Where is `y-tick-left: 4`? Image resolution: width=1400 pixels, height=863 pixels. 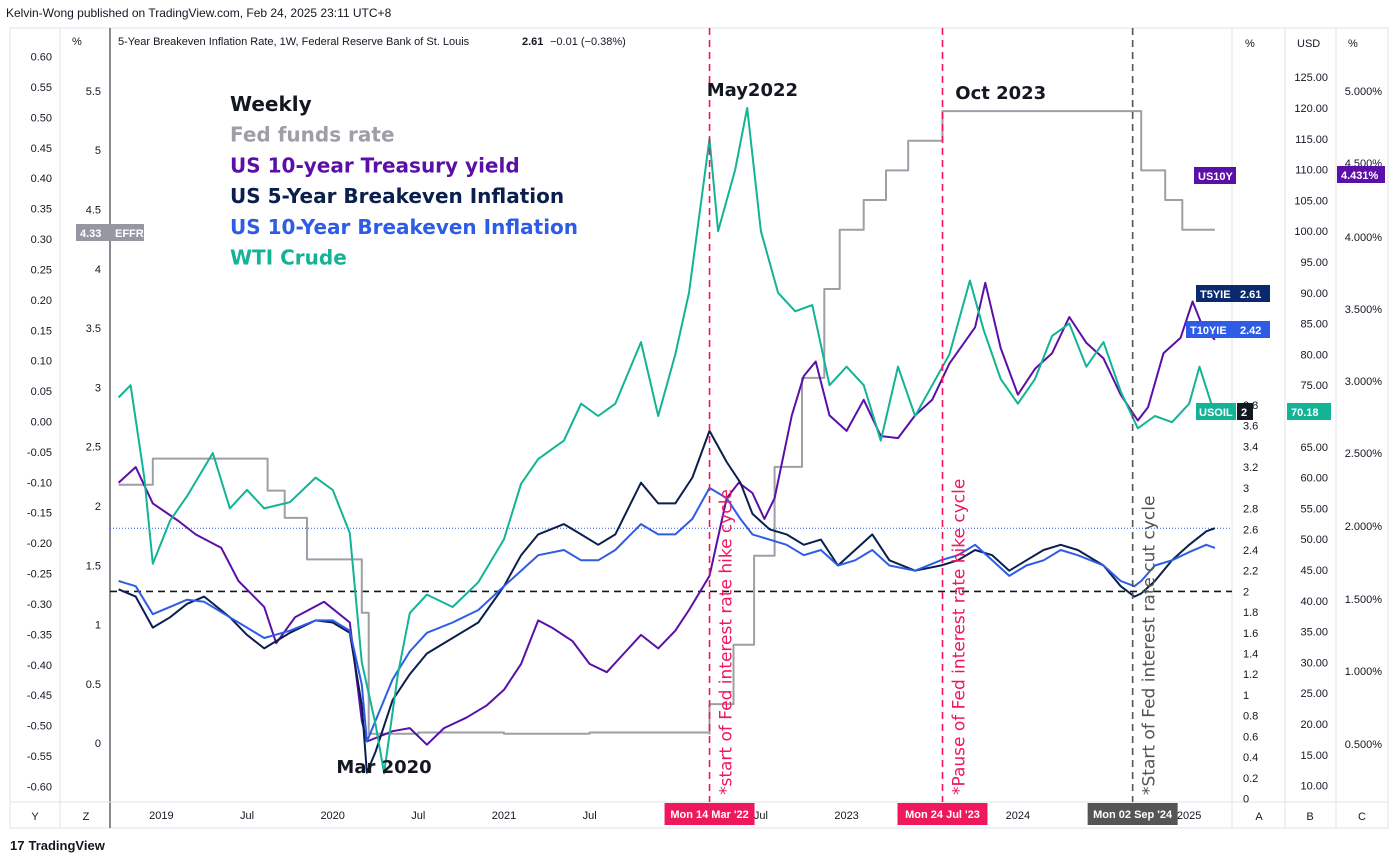
y-tick-left: 4 is located at coordinates (98, 270).